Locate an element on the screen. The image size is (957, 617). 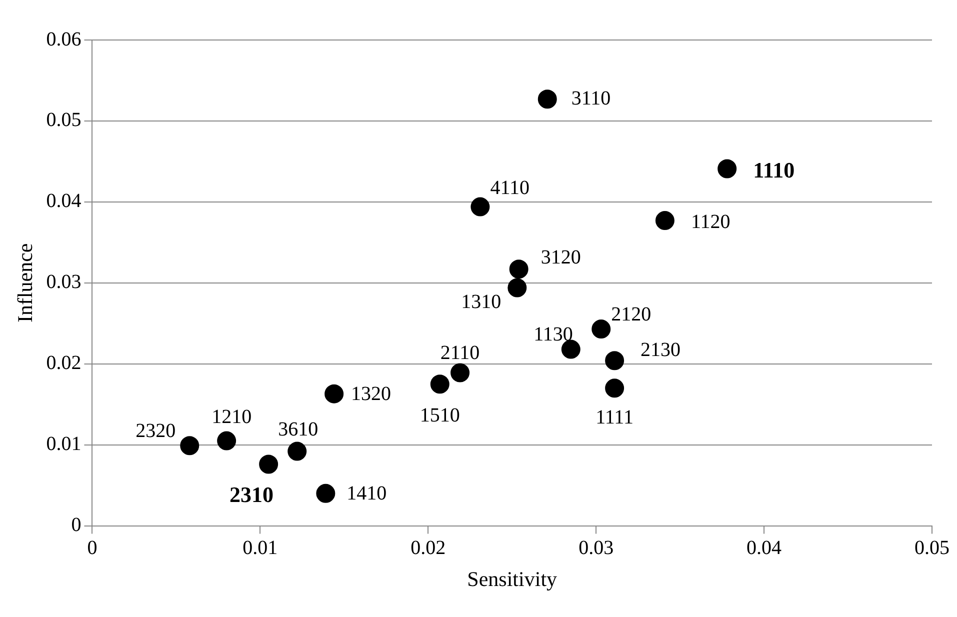
annotation: 1111 is located at coordinates (615, 417).